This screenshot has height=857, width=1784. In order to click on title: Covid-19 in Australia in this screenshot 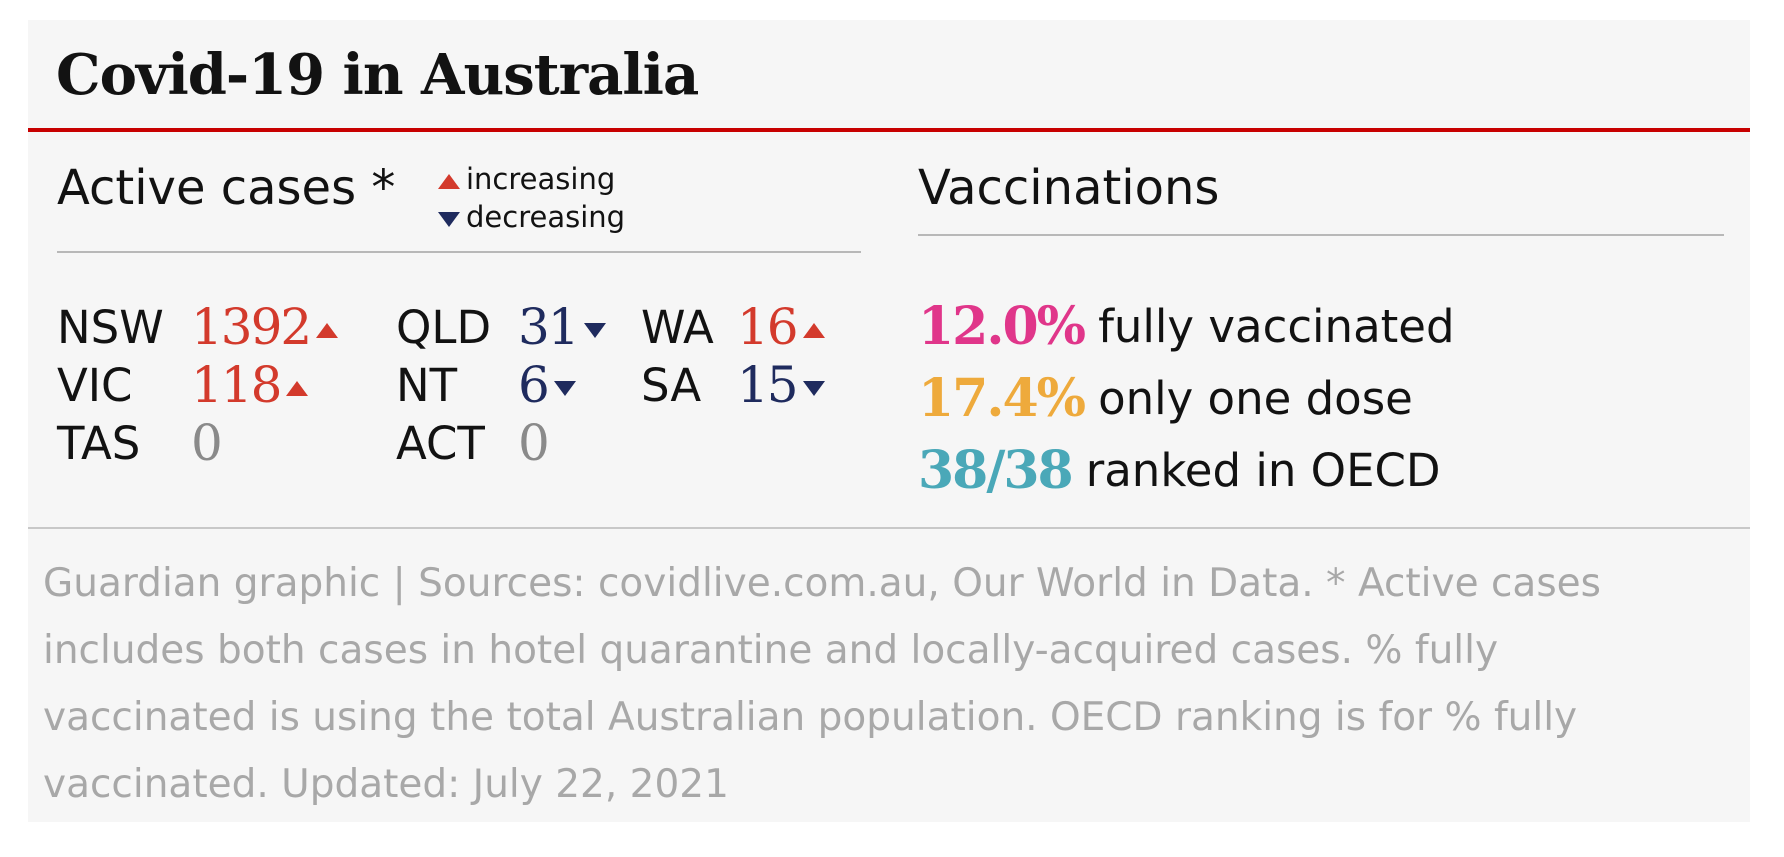, I will do `click(377, 75)`.